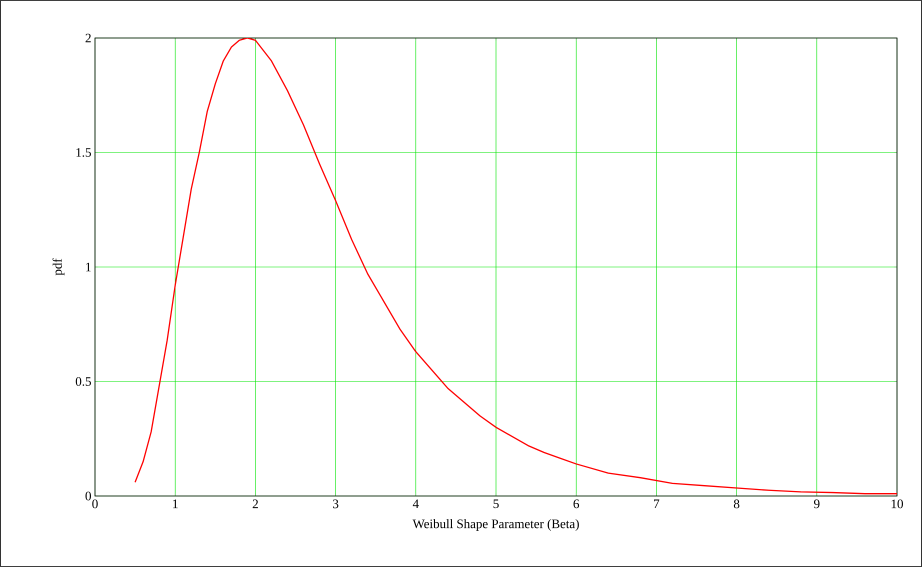 The image size is (922, 567). What do you see at coordinates (577, 504) in the screenshot?
I see `x-tick-label: 6` at bounding box center [577, 504].